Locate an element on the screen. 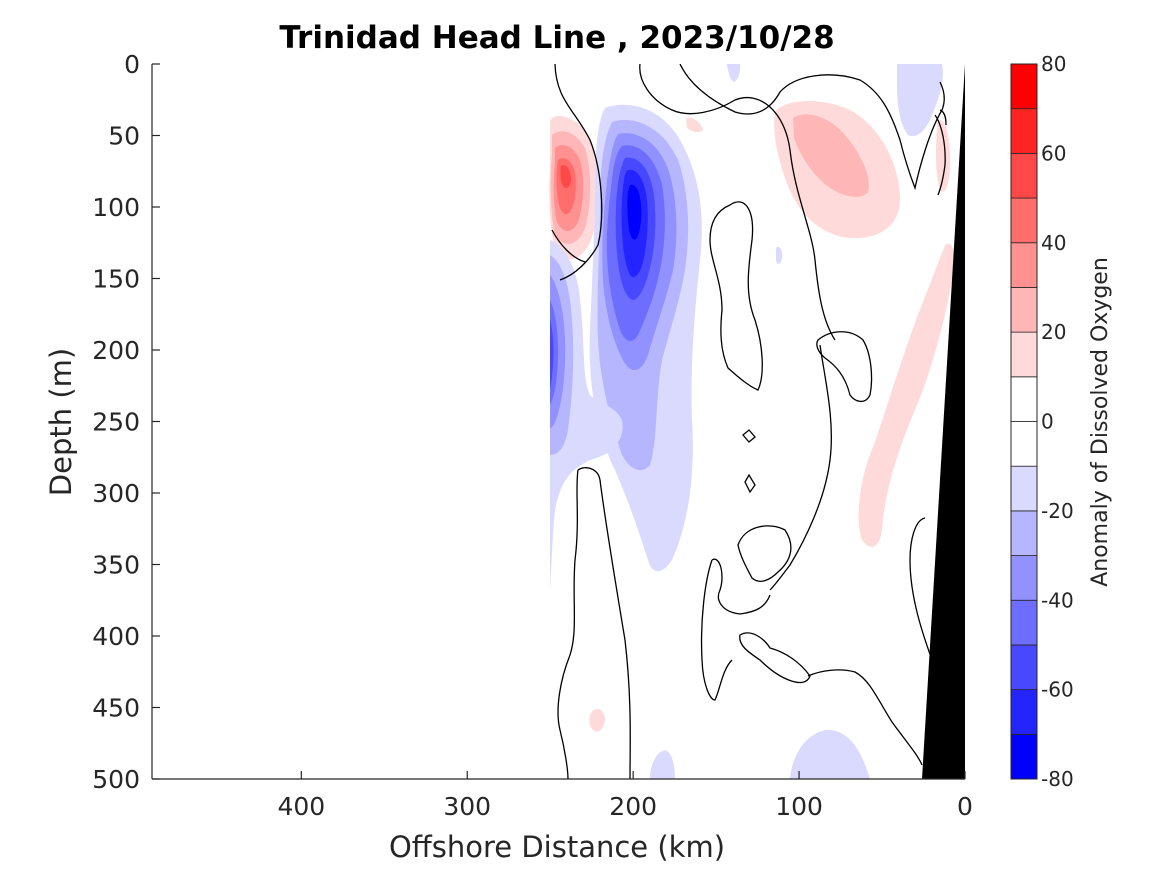  x-tick-label: 200 is located at coordinates (633, 806).